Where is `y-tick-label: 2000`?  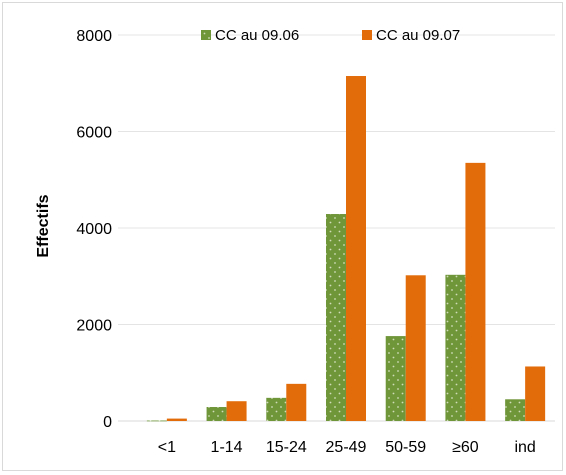 y-tick-label: 2000 is located at coordinates (94, 326).